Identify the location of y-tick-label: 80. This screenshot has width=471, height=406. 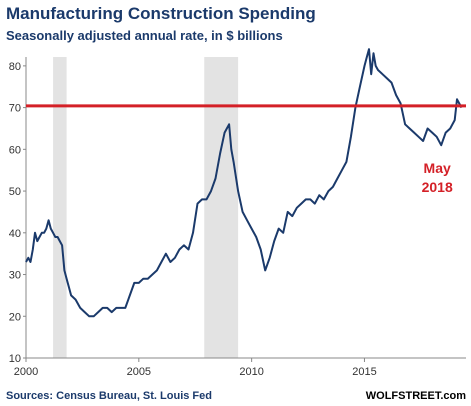
(15, 67).